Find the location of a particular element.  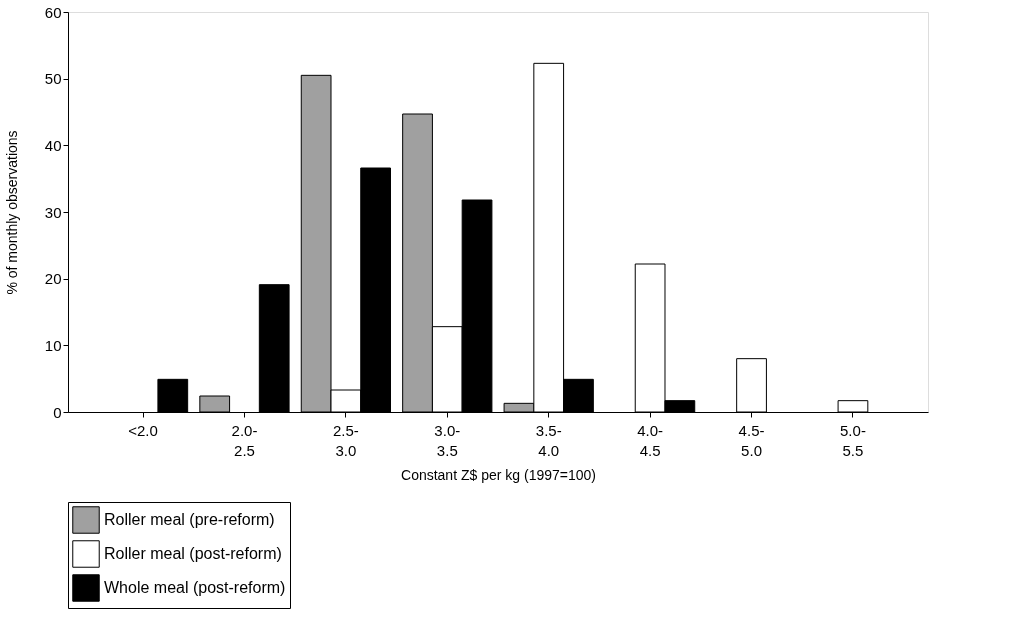

x-tick-label: 2.0-2.5 is located at coordinates (244, 440).